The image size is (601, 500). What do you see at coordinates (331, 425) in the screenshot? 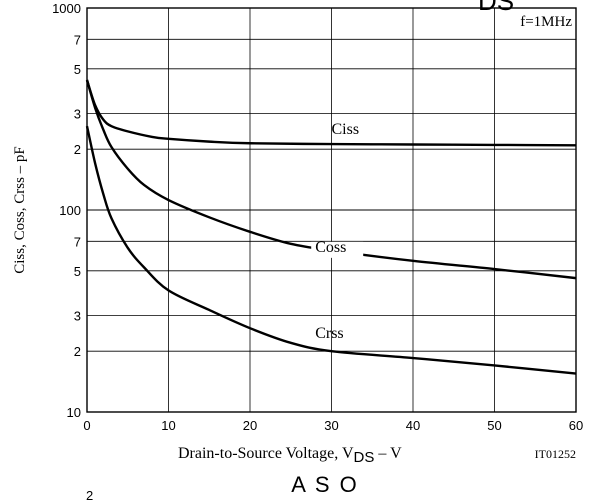
I see `x-tick-label: 30` at bounding box center [331, 425].